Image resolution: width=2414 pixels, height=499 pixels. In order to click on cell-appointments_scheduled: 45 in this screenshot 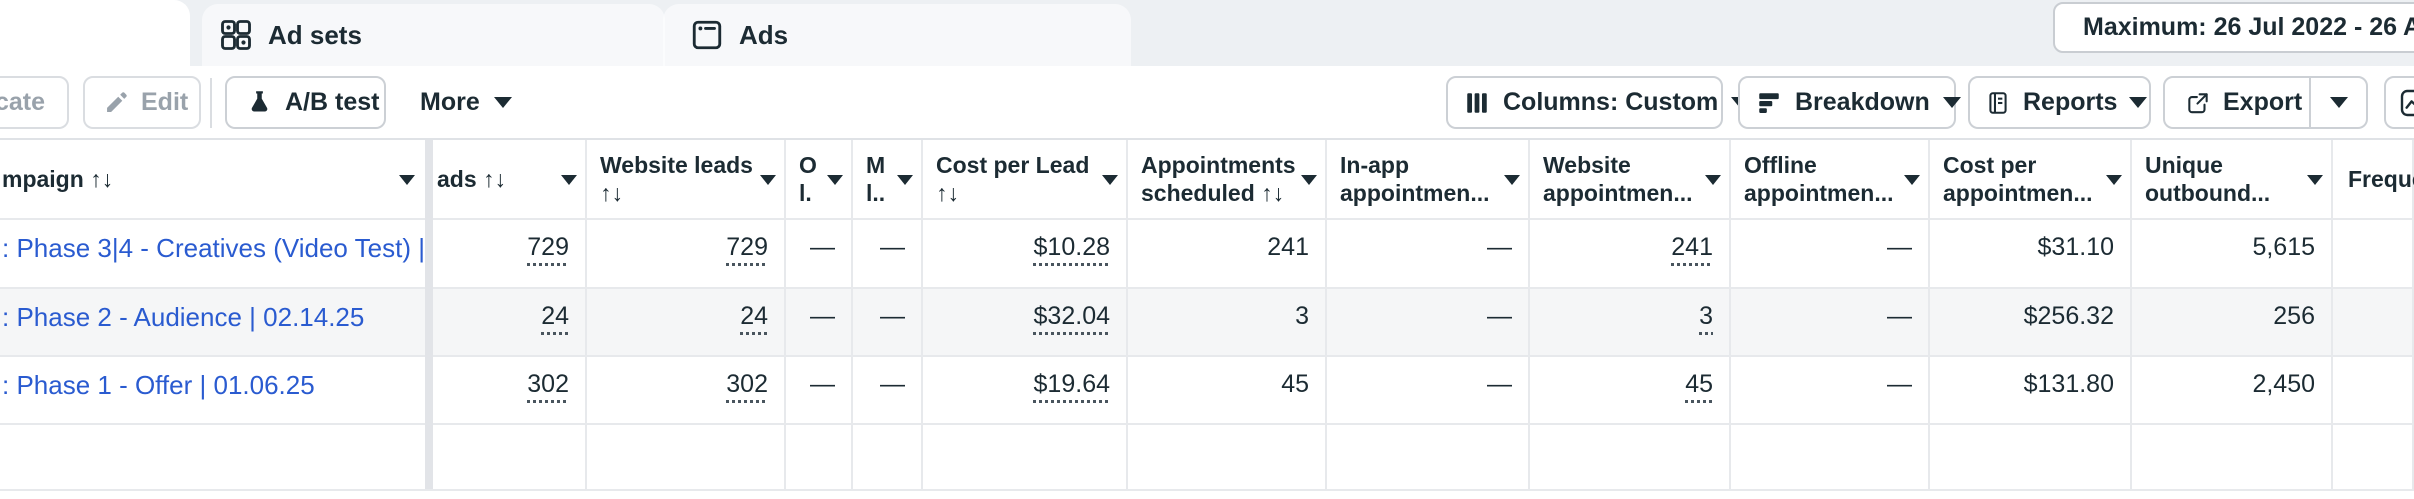, I will do `click(1295, 384)`.